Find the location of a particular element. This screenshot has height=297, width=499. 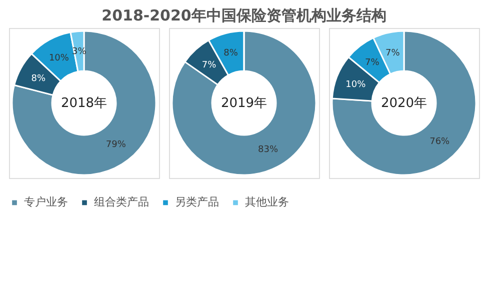

legend-label: 其他业务 is located at coordinates (267, 202).